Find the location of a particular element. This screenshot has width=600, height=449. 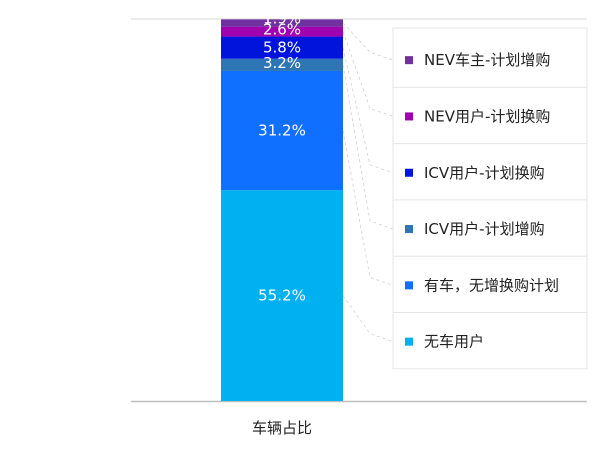

data-label: 2.6% is located at coordinates (282, 30).